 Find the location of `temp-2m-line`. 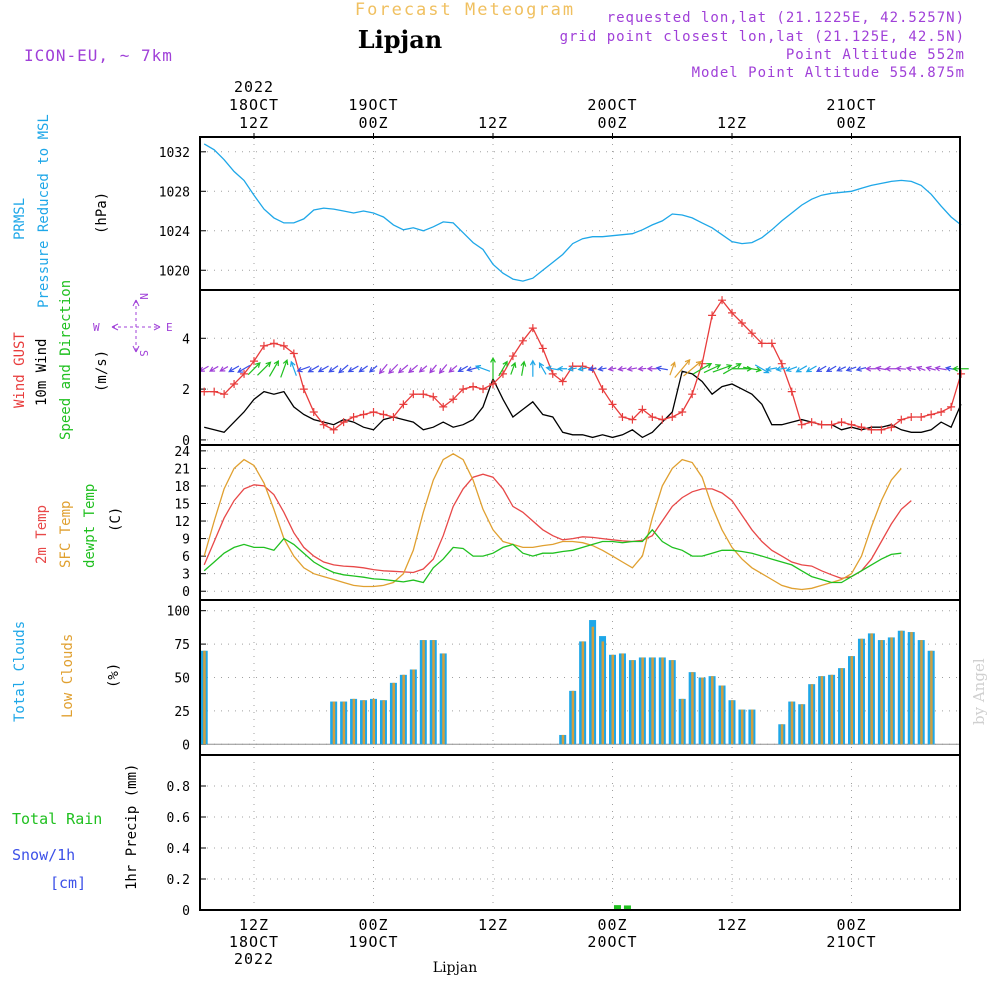

temp-2m-line is located at coordinates (557, 526).